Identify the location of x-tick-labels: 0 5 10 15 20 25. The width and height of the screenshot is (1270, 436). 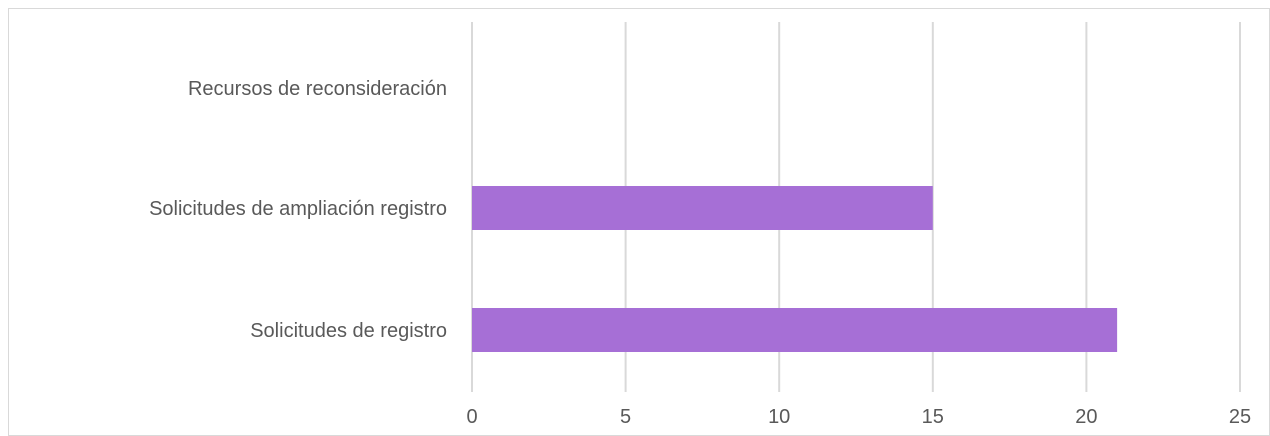
(858, 417).